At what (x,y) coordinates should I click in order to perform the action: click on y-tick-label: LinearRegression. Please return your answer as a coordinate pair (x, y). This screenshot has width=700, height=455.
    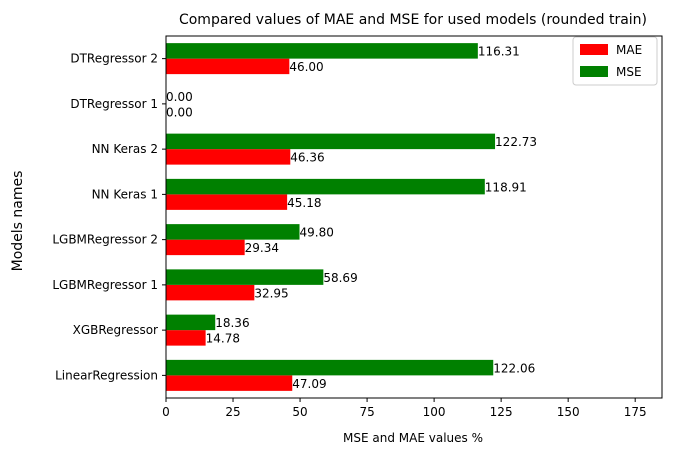
    Looking at the image, I should click on (106, 375).